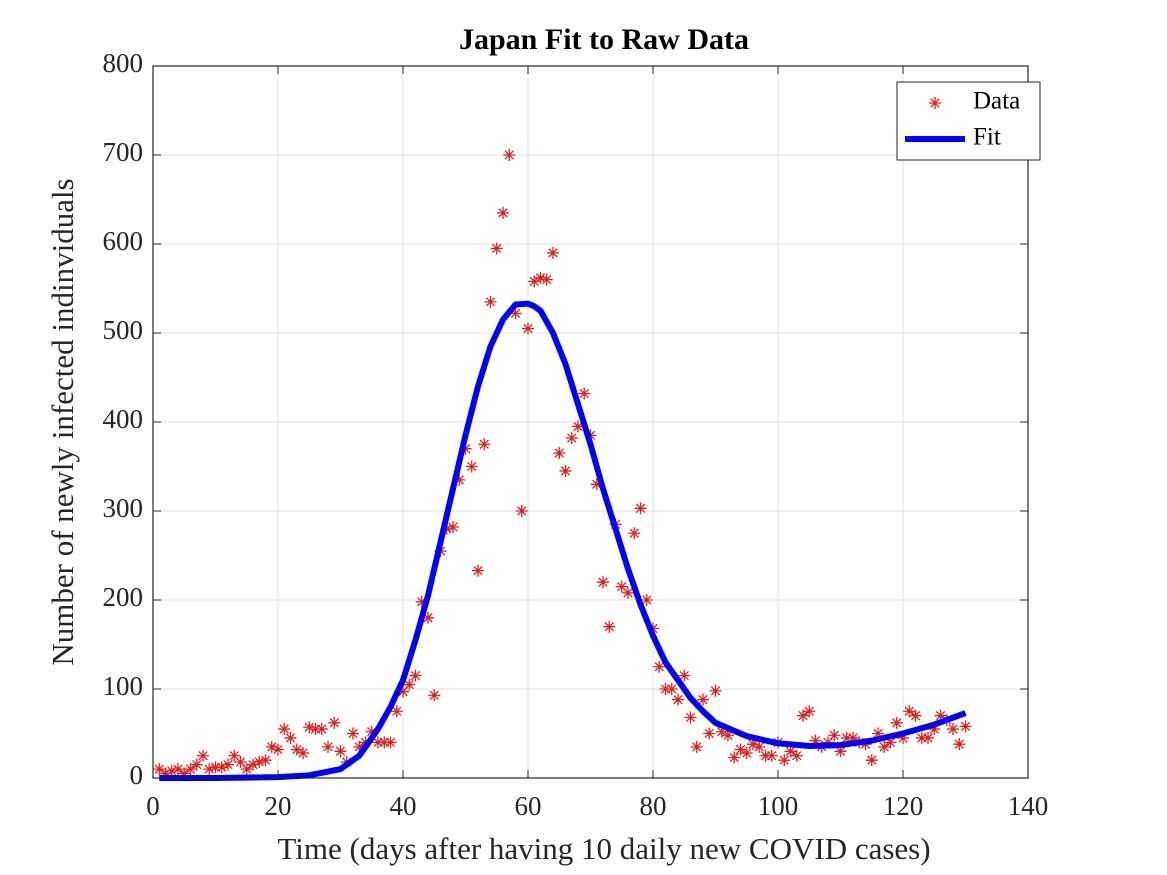 The height and width of the screenshot is (875, 1167). What do you see at coordinates (62, 421) in the screenshot?
I see `y-axis-label: Number of newly infected indinviduals` at bounding box center [62, 421].